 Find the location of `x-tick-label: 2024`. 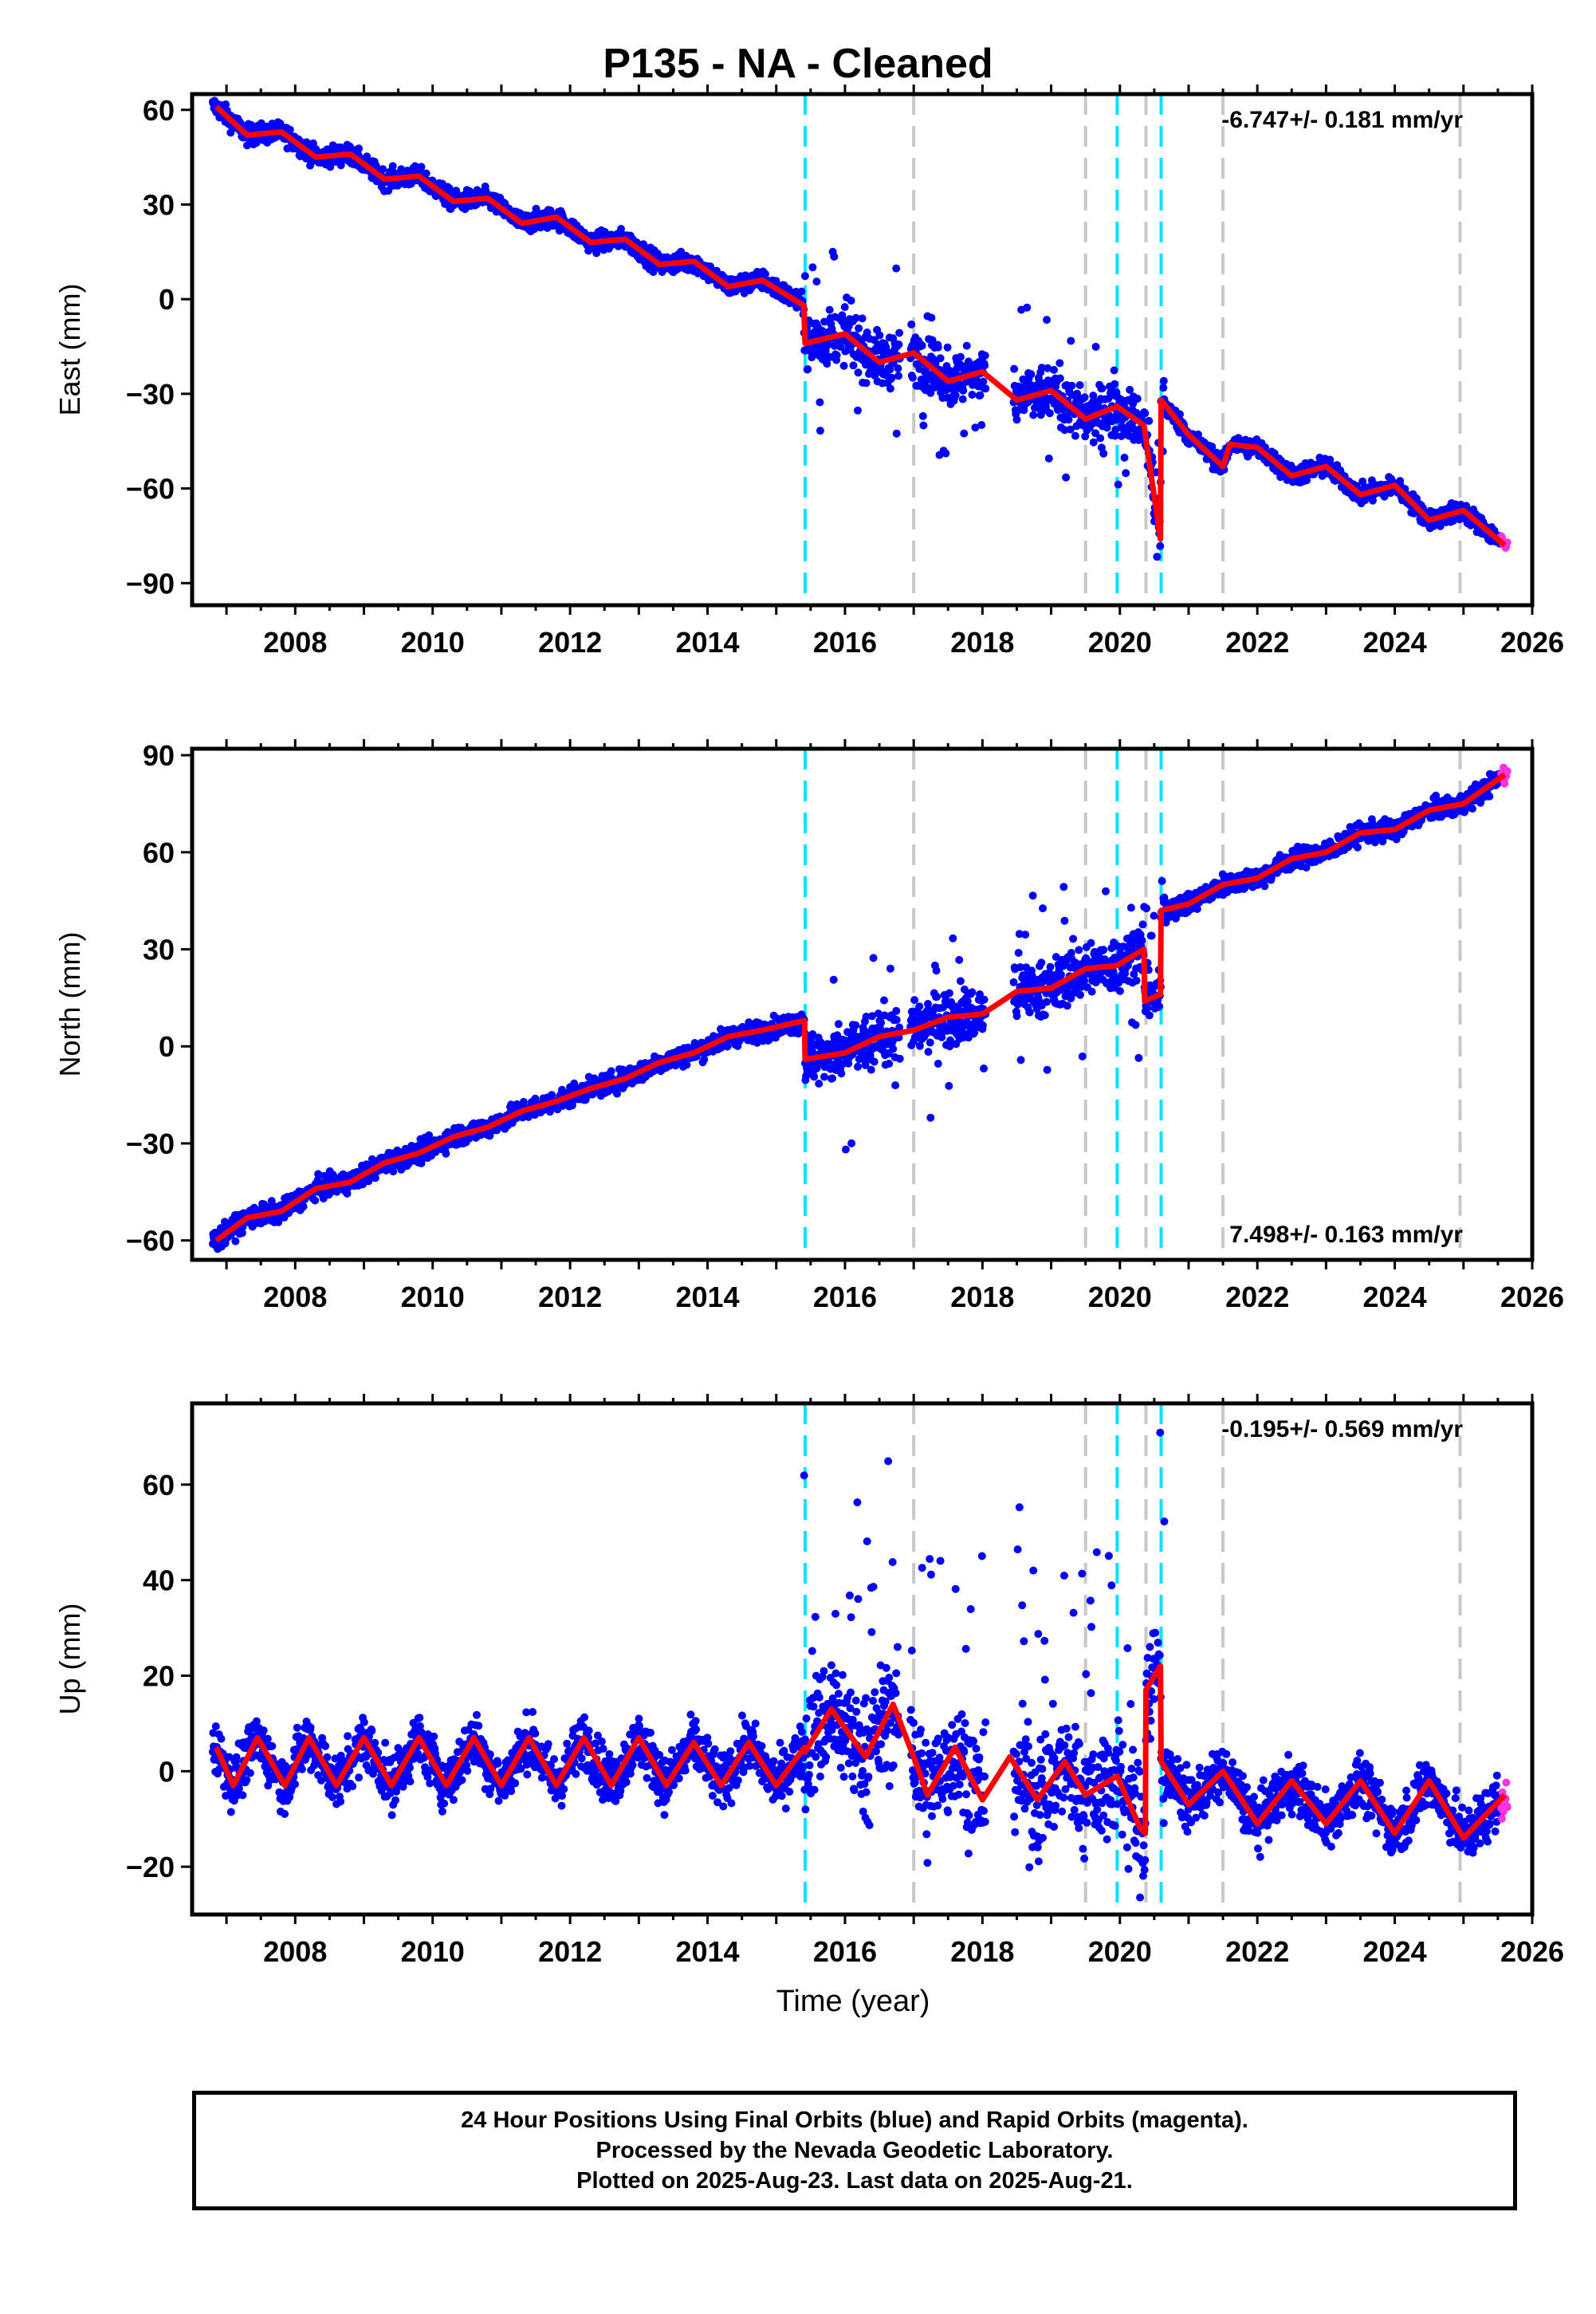

x-tick-label: 2024 is located at coordinates (1395, 642).